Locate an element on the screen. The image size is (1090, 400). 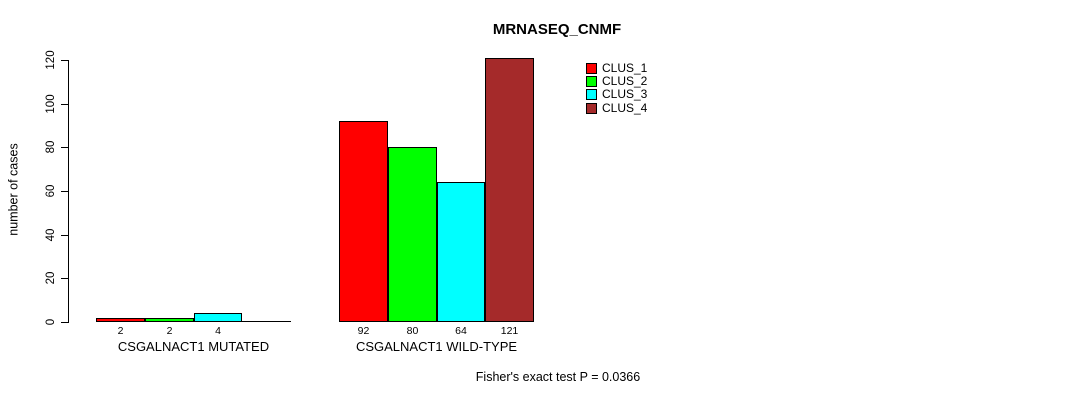
chart-title: MRNASEQ_CNMF is located at coordinates (557, 29).